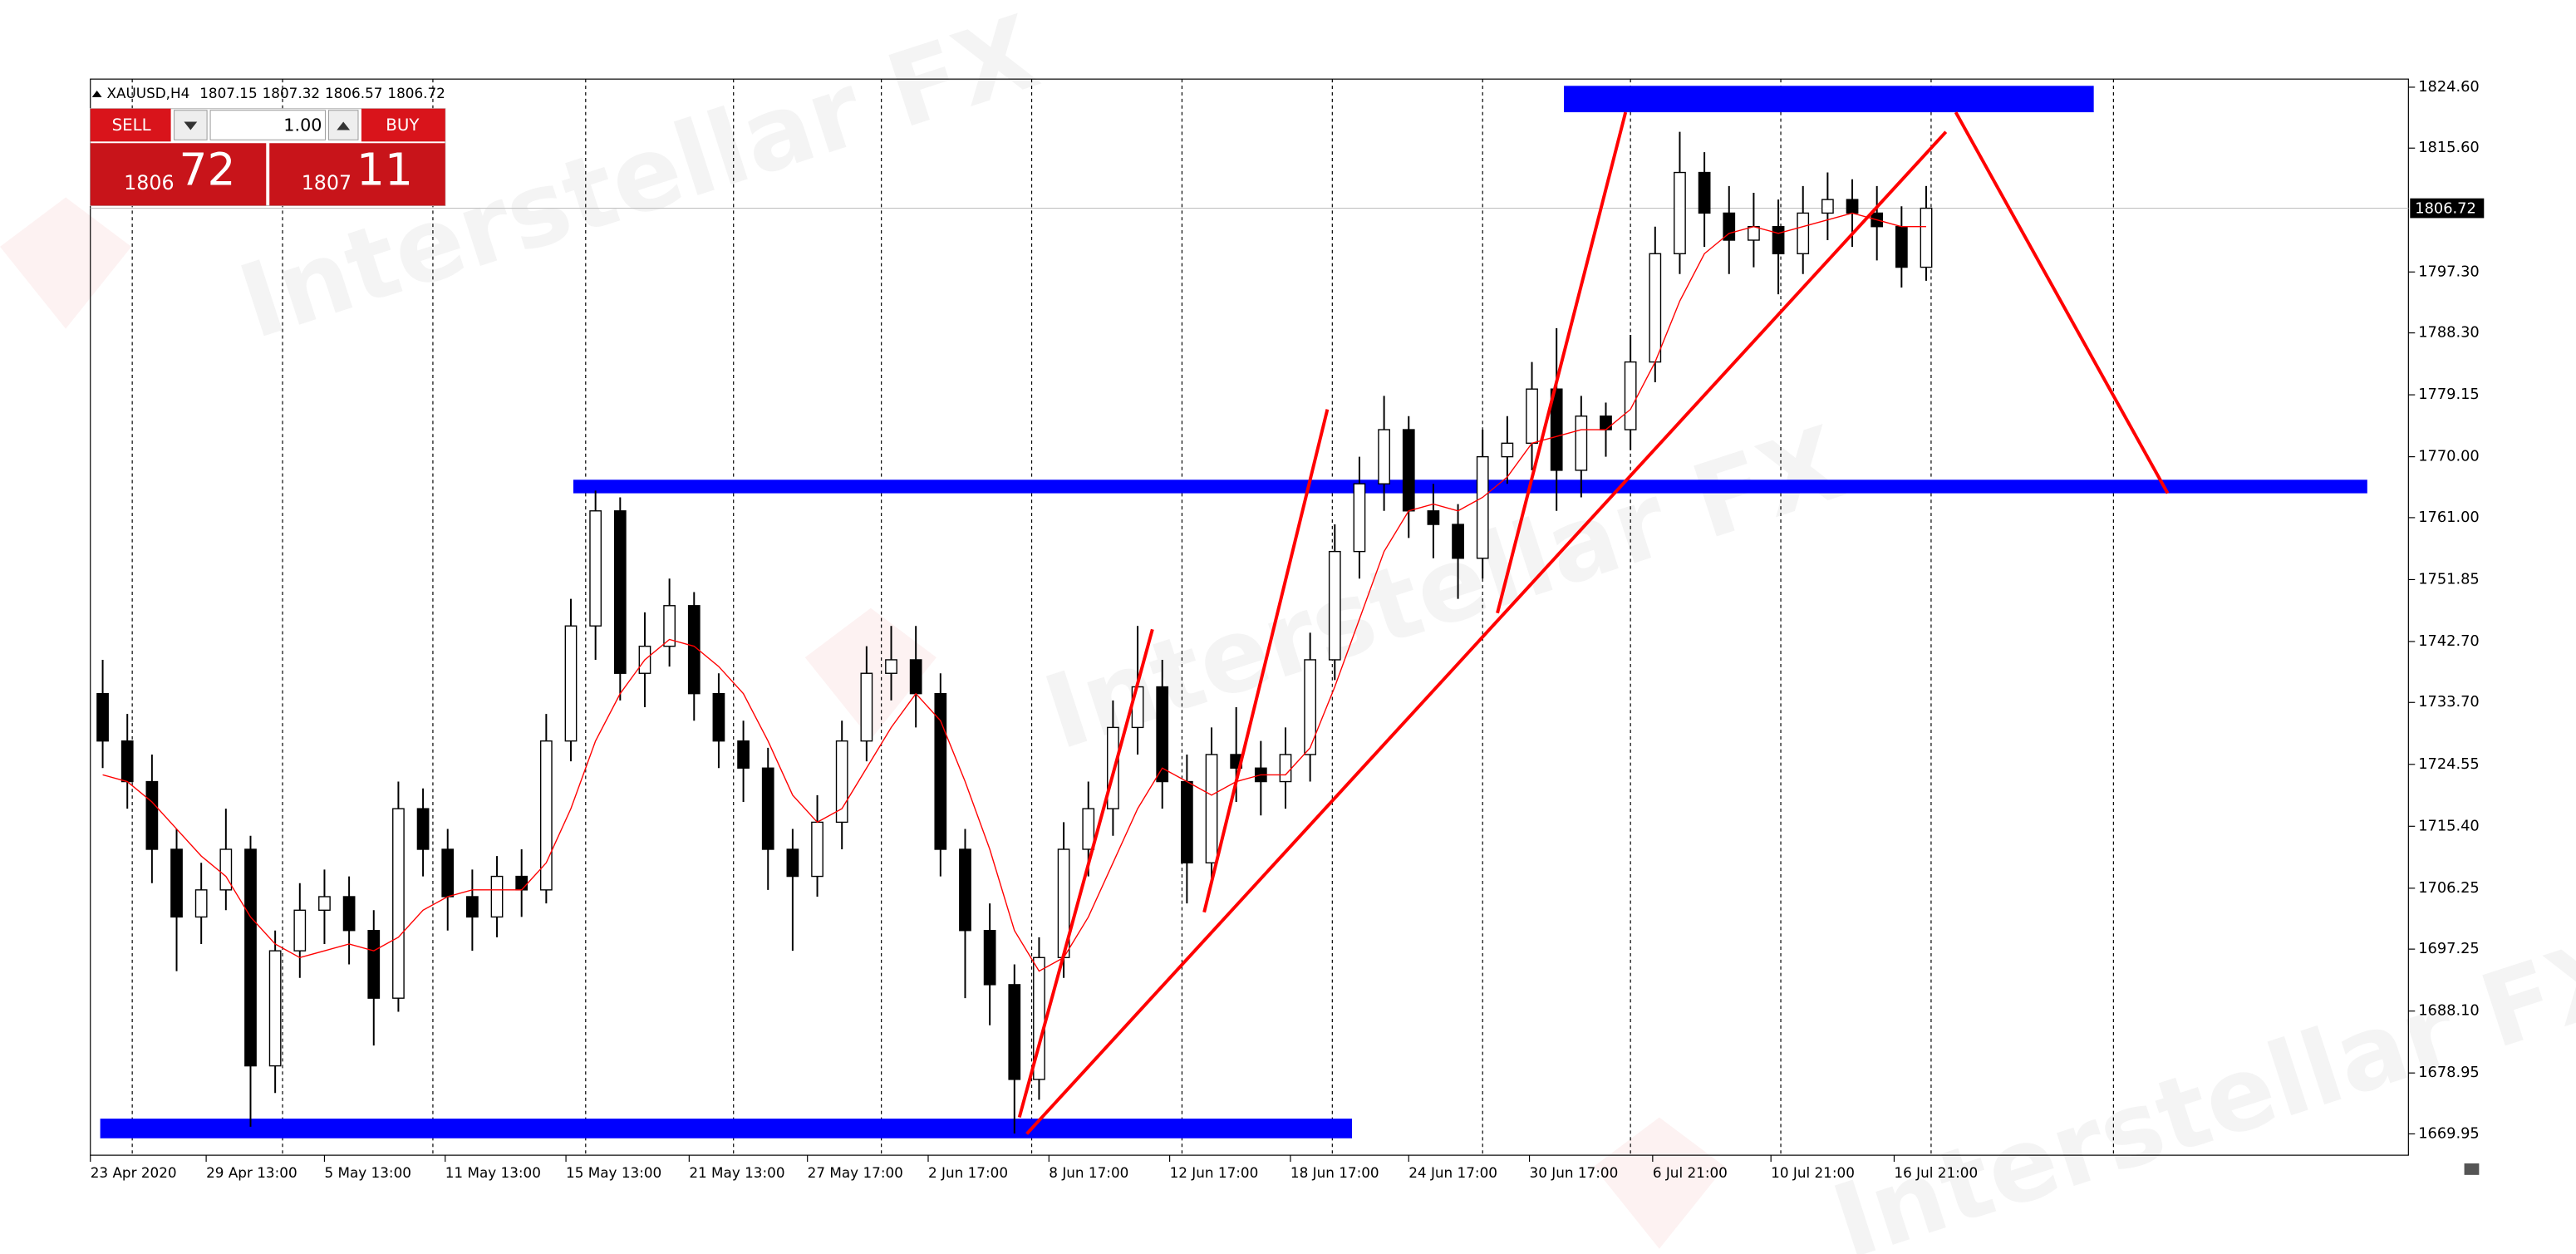 This screenshot has height=1254, width=2576. What do you see at coordinates (1088, 1172) in the screenshot?
I see `x-tick-label: 8 Jun 17:00` at bounding box center [1088, 1172].